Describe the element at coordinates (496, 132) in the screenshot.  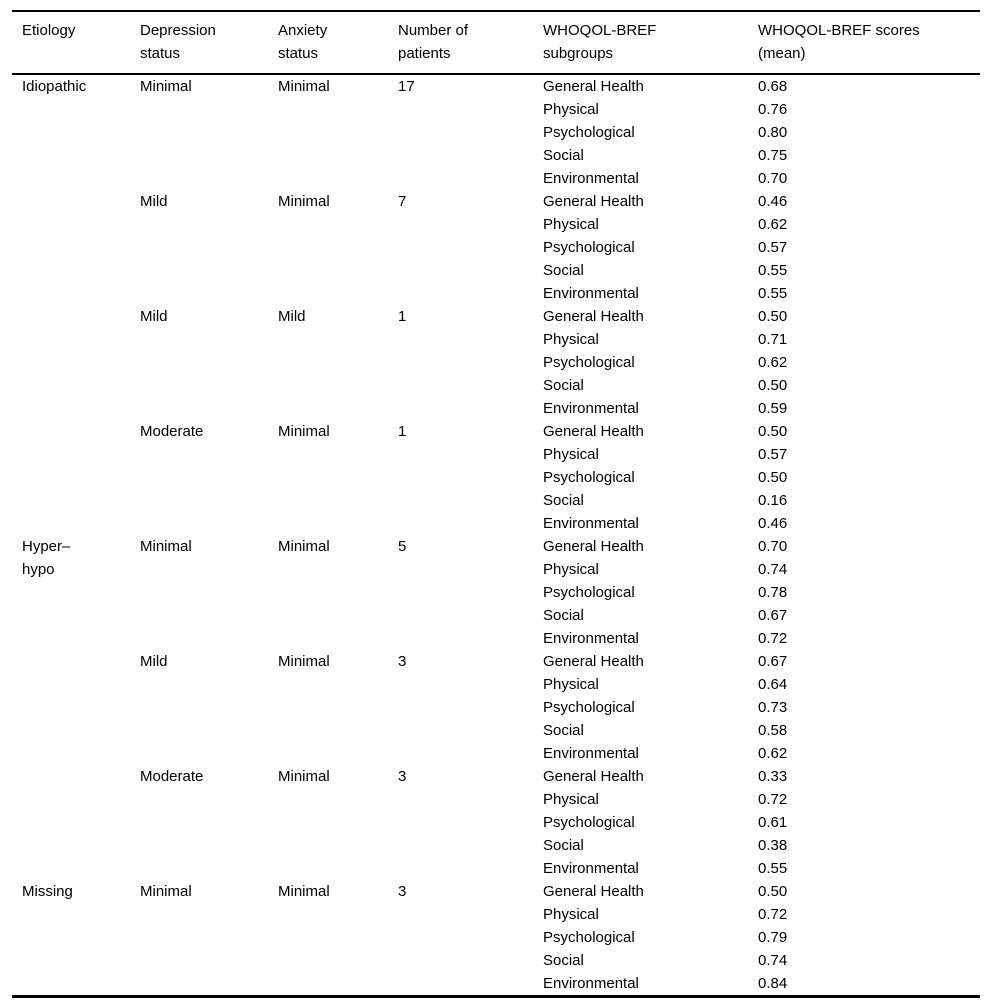
I see `table-row: Psychological 0.80` at that location.